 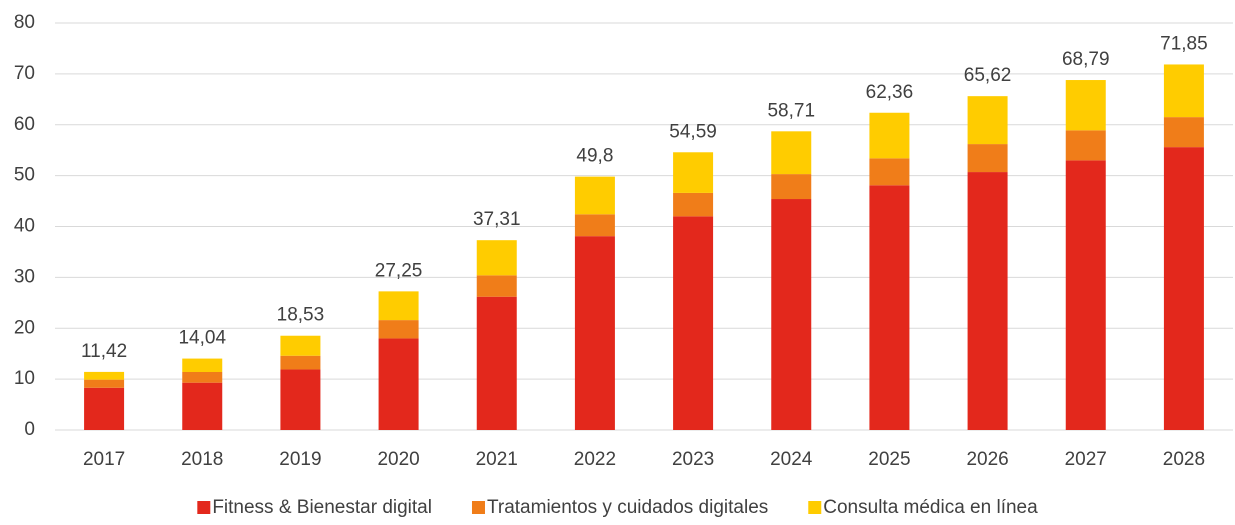 What do you see at coordinates (399, 270) in the screenshot?
I see `total-label: 27,25` at bounding box center [399, 270].